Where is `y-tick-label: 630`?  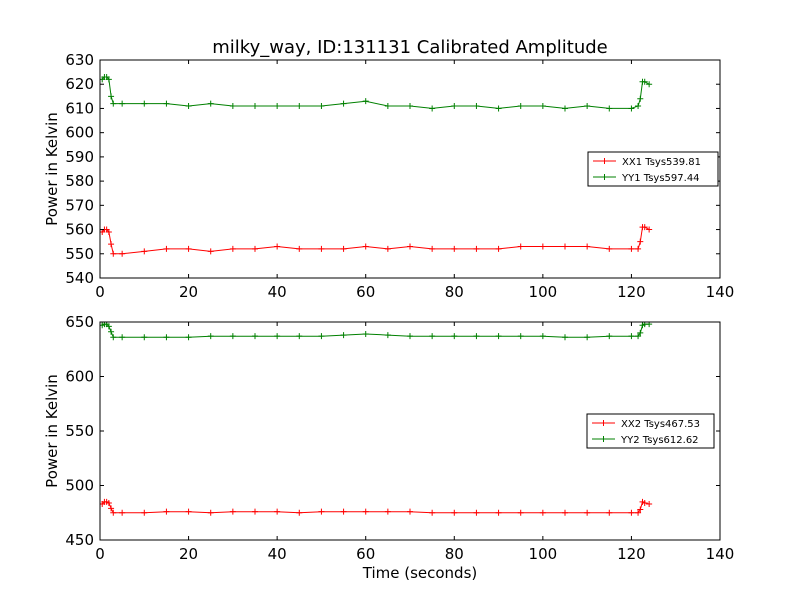 y-tick-label: 630 is located at coordinates (79, 60).